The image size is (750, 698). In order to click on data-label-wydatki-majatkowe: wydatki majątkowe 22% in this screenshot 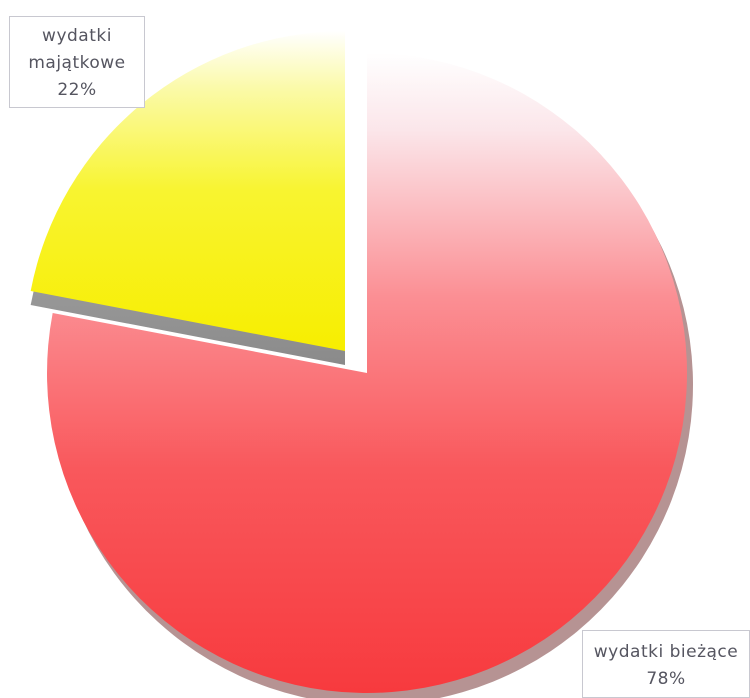, I will do `click(77, 62)`.